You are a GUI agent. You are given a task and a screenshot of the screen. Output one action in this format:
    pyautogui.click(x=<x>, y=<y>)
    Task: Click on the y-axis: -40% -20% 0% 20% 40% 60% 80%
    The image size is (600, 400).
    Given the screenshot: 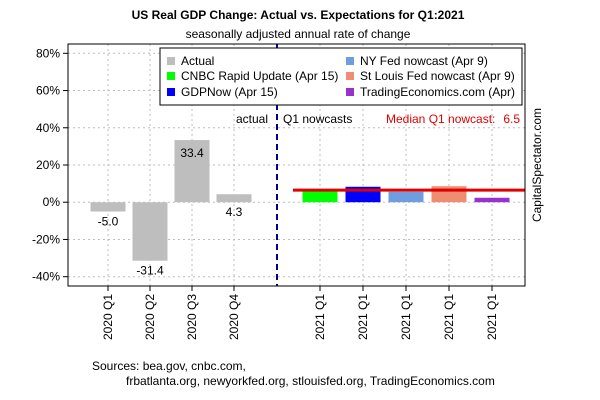 What is the action you would take?
    pyautogui.click(x=50, y=165)
    